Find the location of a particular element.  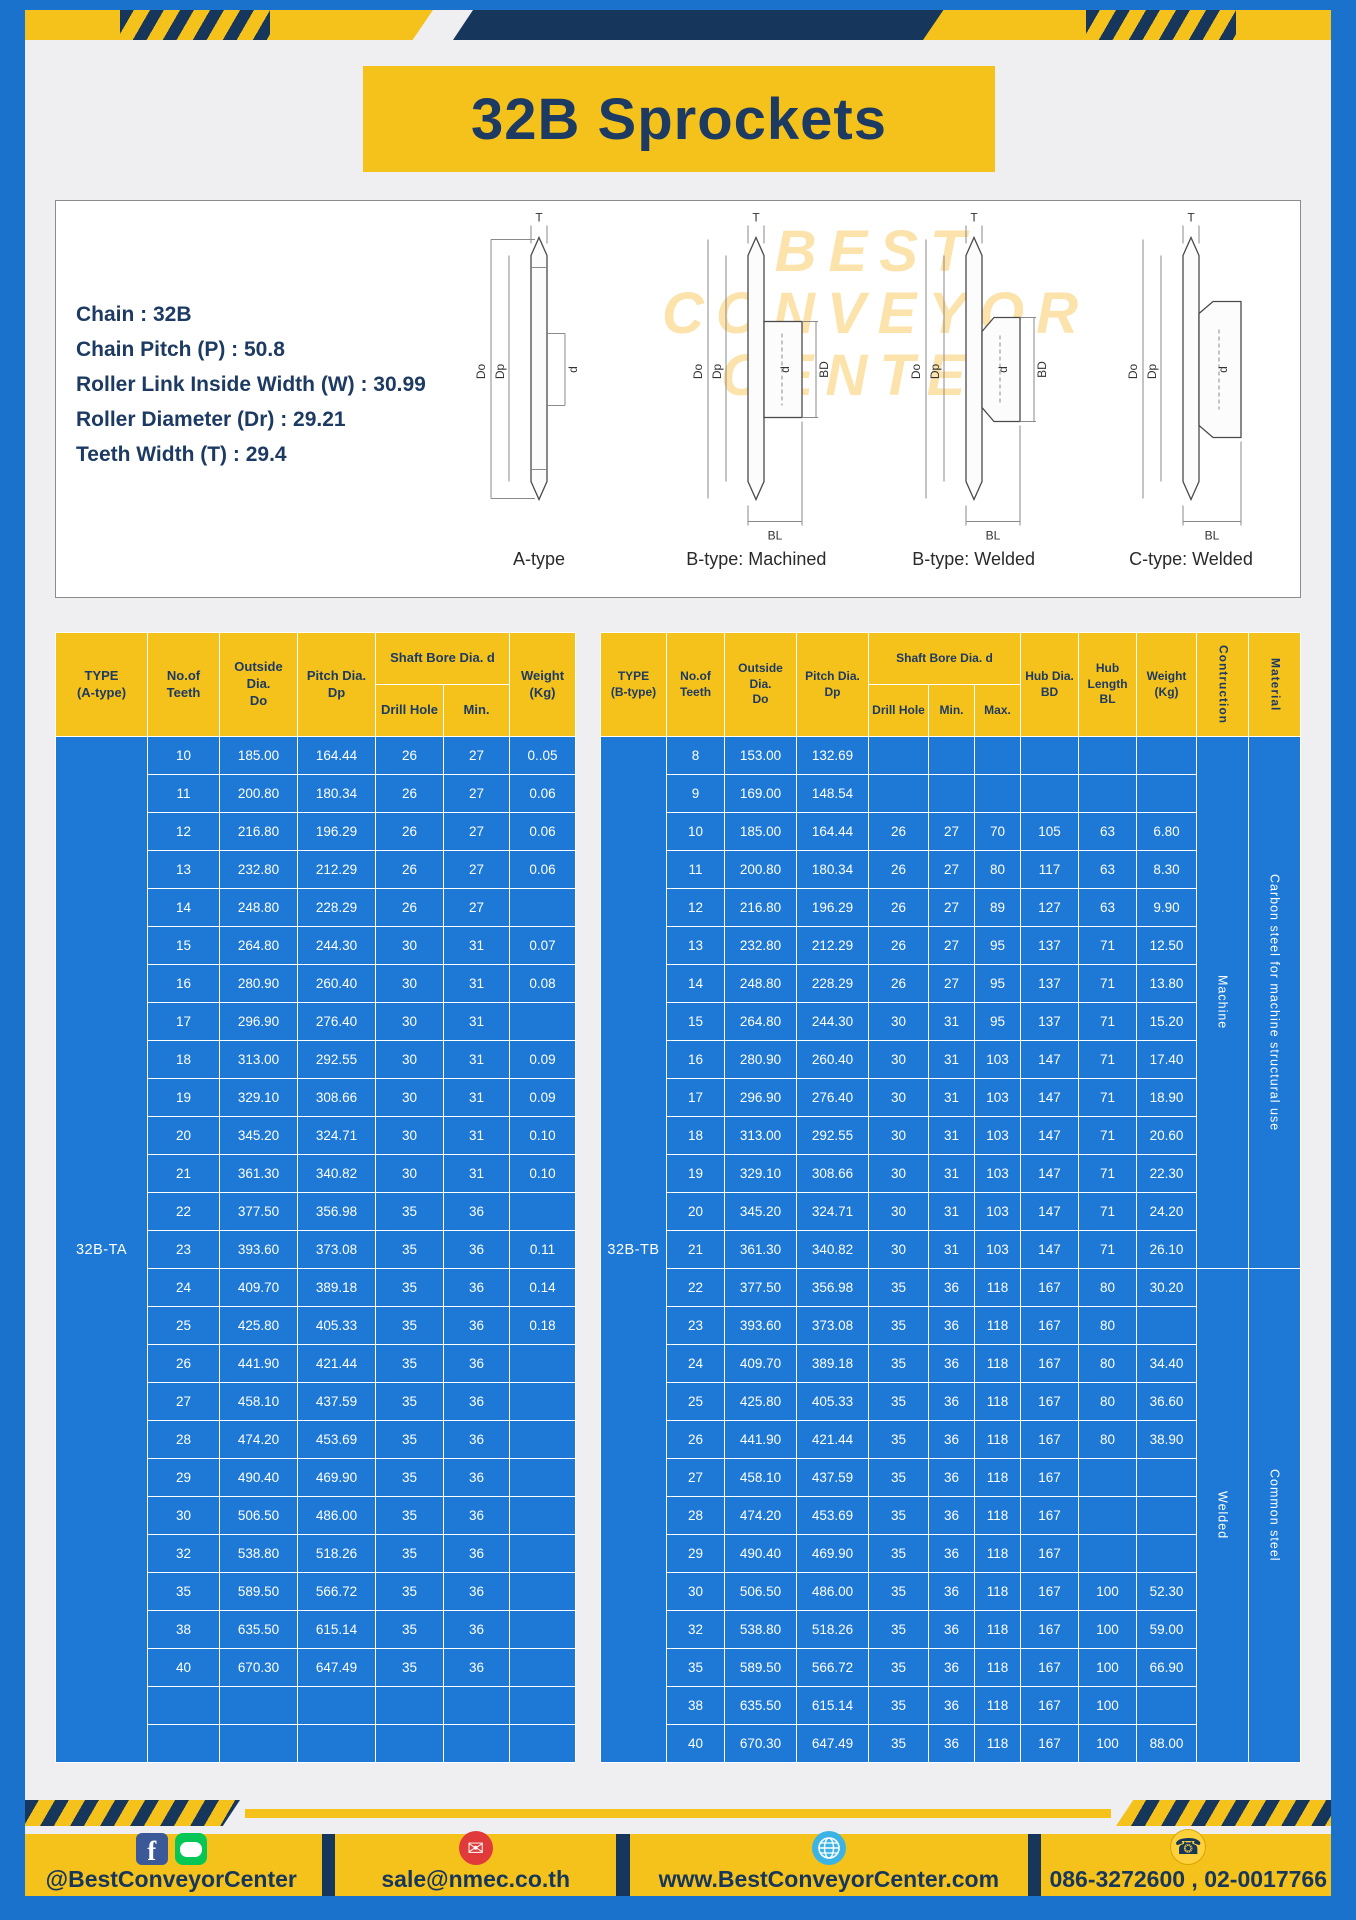

table-row: 27 458.10 437.59 35 36 is located at coordinates (316, 1401).